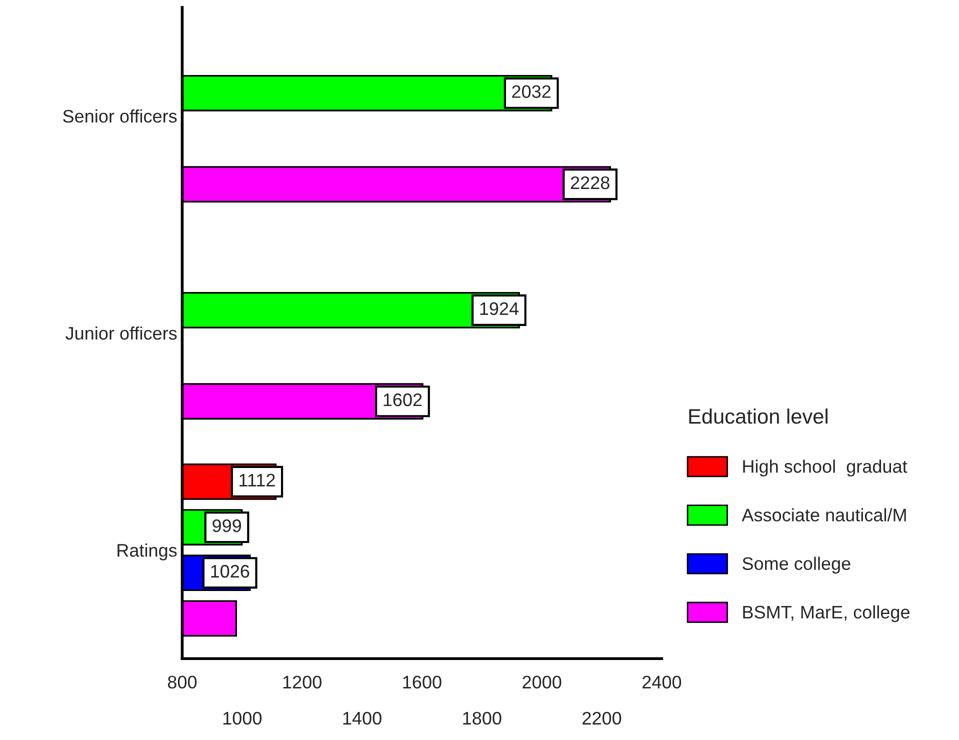 This screenshot has height=740, width=959. Describe the element at coordinates (120, 116) in the screenshot. I see `y-tick-label: Senior officers` at that location.